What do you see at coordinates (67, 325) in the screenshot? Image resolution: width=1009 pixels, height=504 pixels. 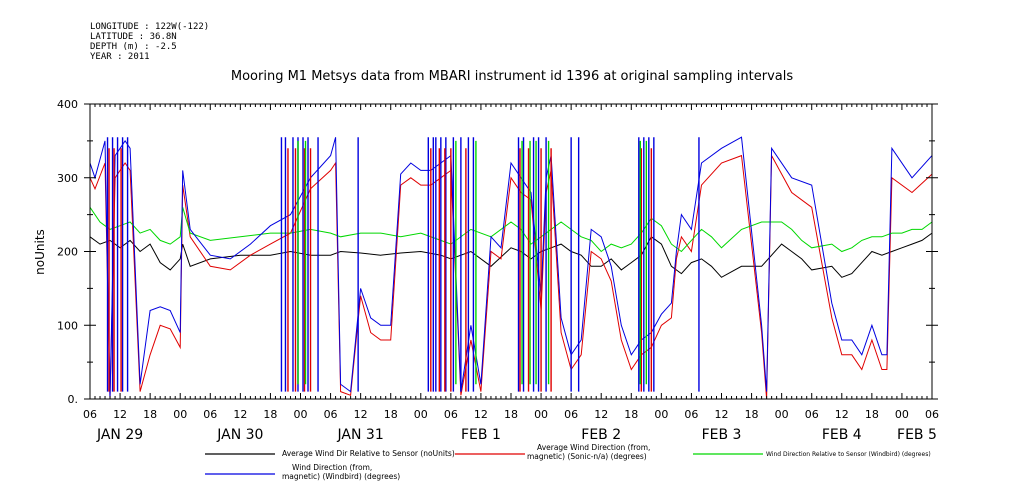 I see `y-tick-label: 100` at bounding box center [67, 325].